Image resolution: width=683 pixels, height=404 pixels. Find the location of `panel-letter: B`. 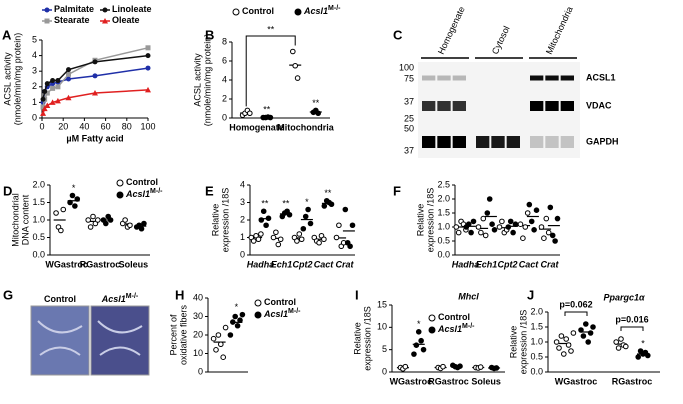

panel-letter: B is located at coordinates (209, 34).